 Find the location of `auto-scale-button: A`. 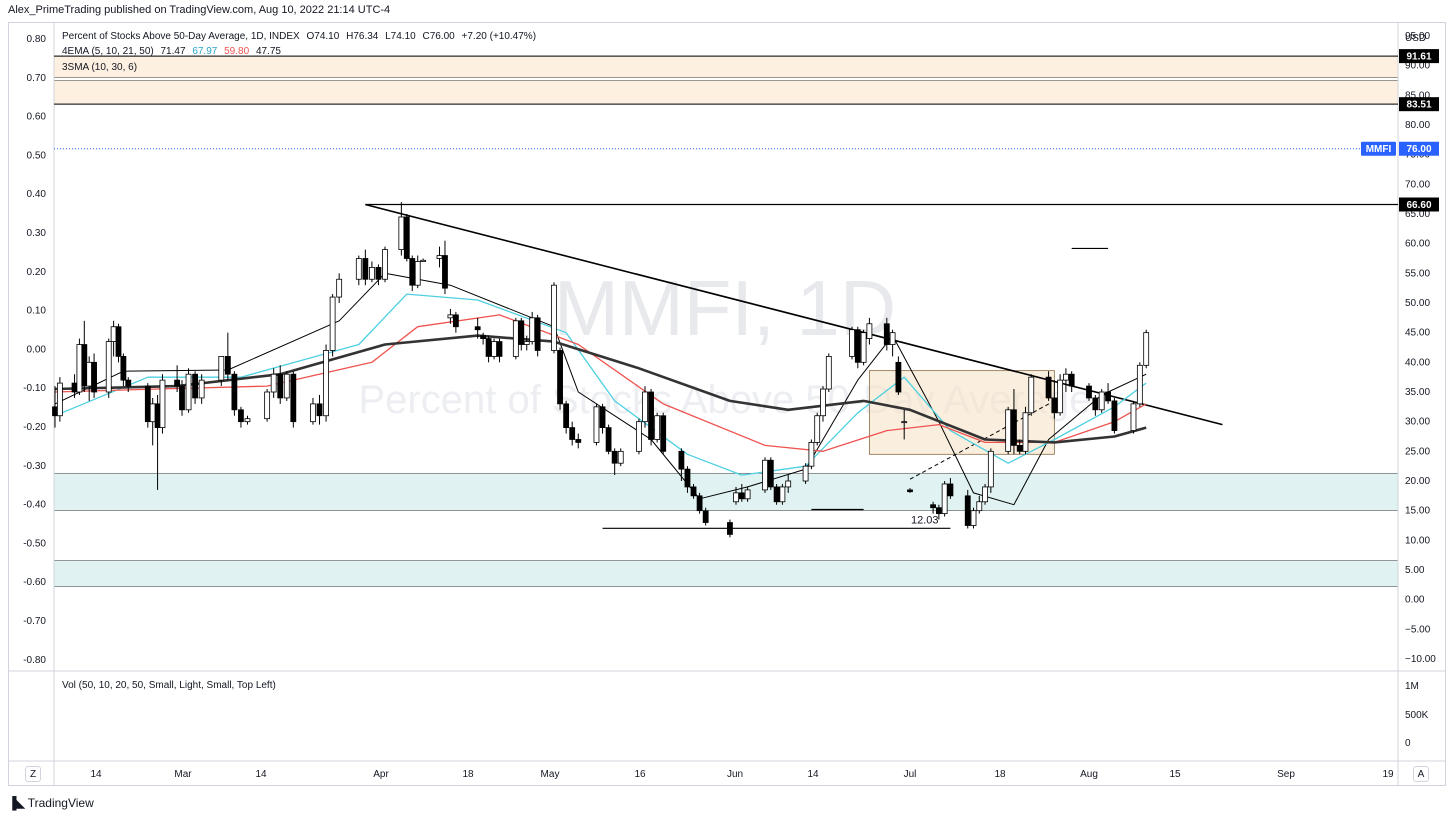

auto-scale-button: A is located at coordinates (1421, 774).